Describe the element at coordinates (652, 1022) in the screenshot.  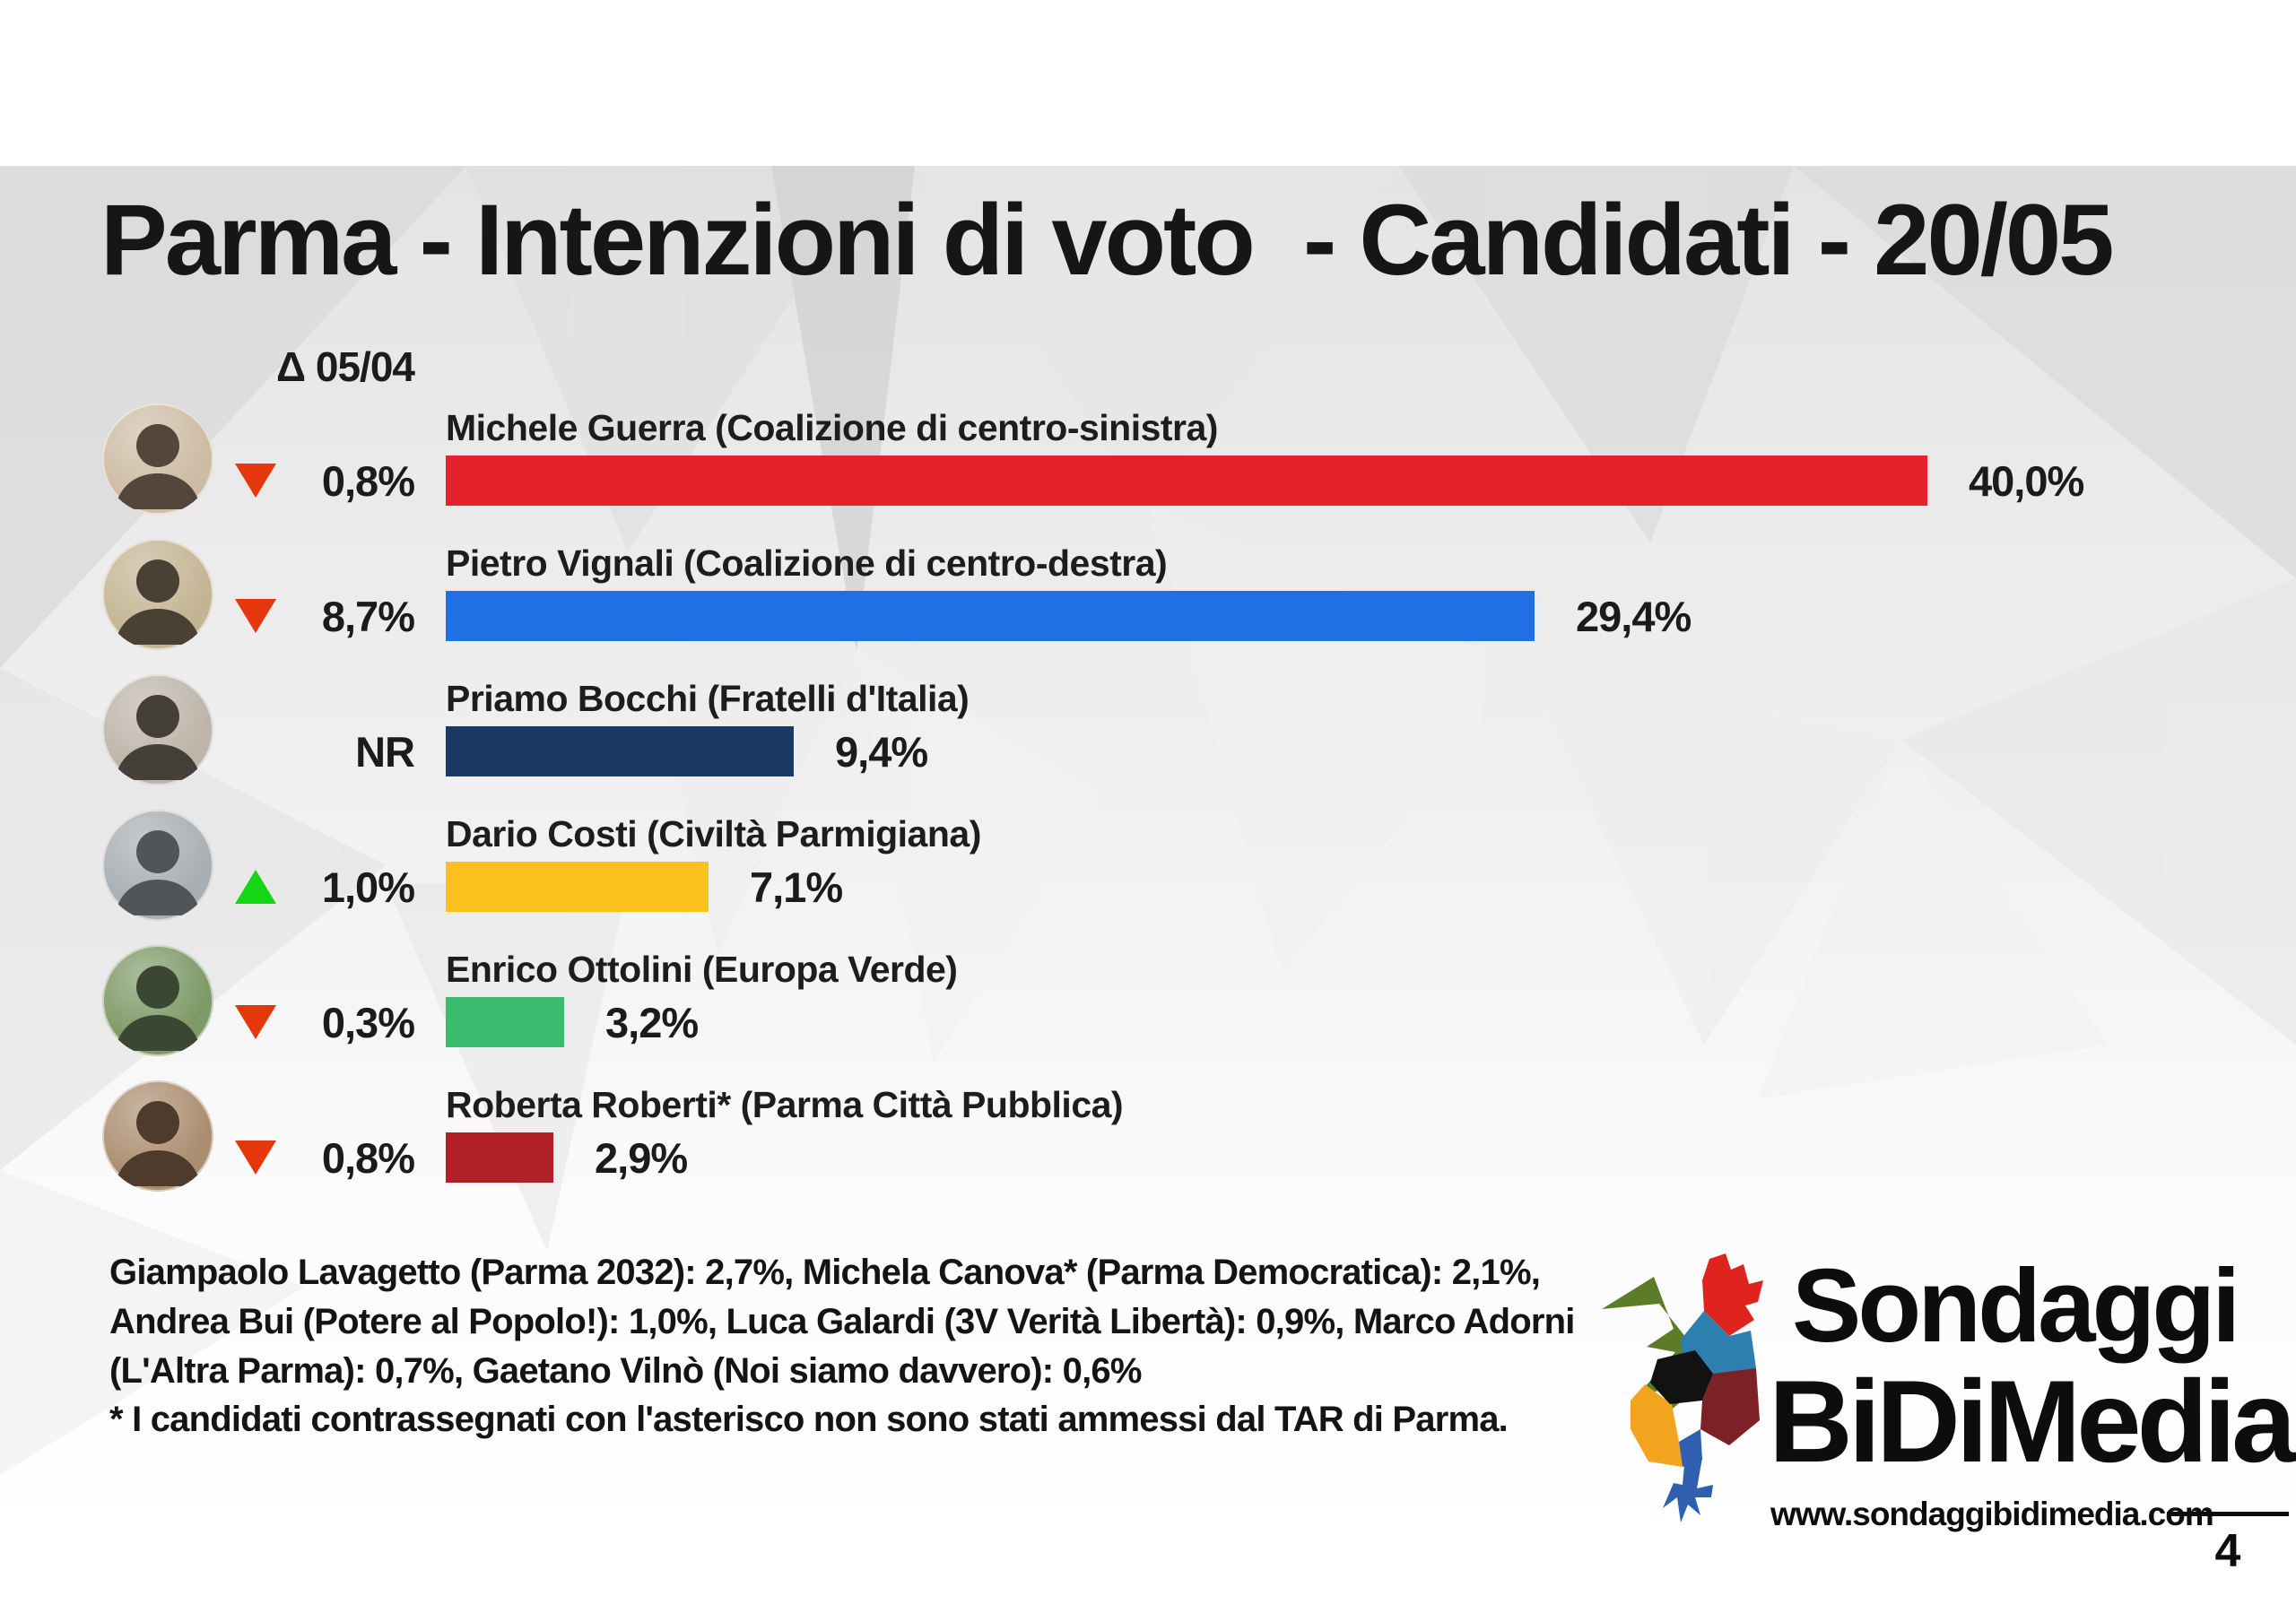
I see `bar-value-label: 3,2%` at that location.